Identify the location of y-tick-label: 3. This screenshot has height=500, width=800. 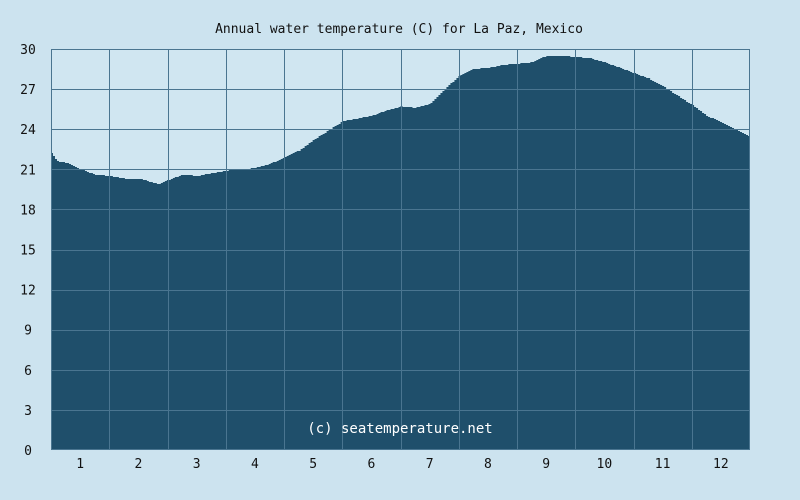
(28, 411).